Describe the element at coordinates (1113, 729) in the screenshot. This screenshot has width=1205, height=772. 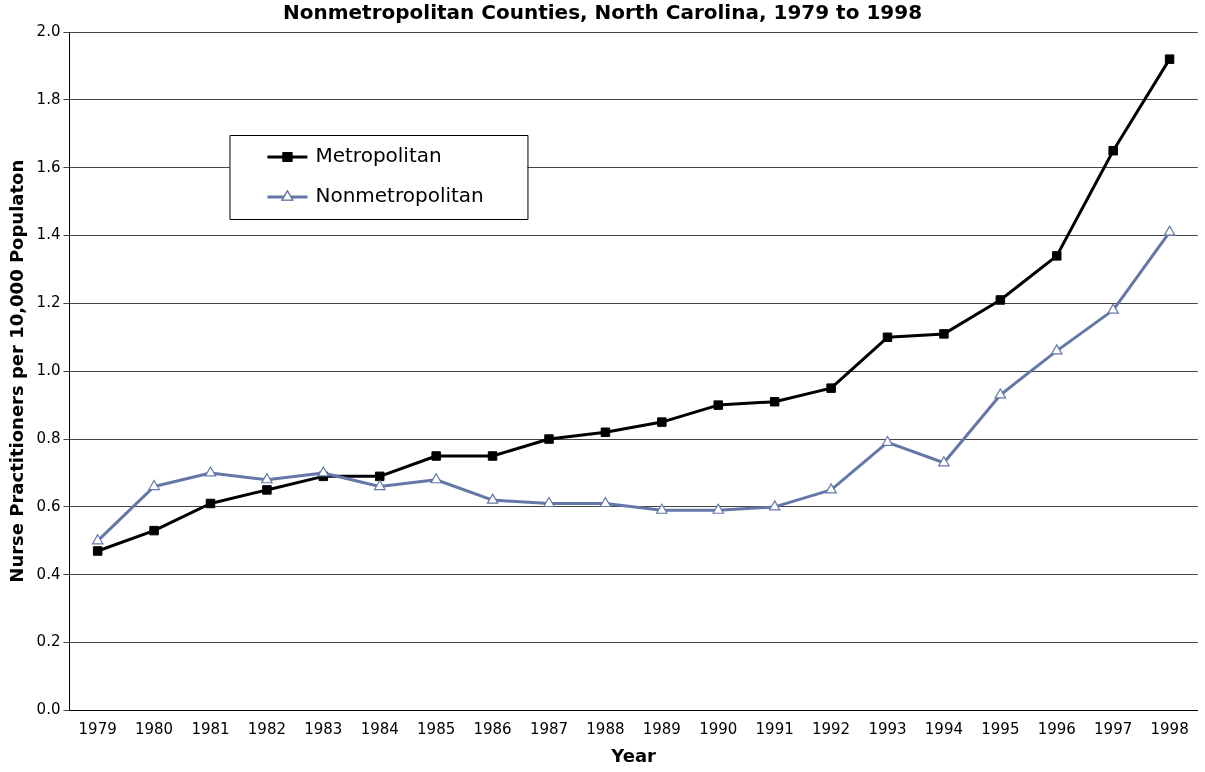
I see `x-tick-label: 1997` at that location.